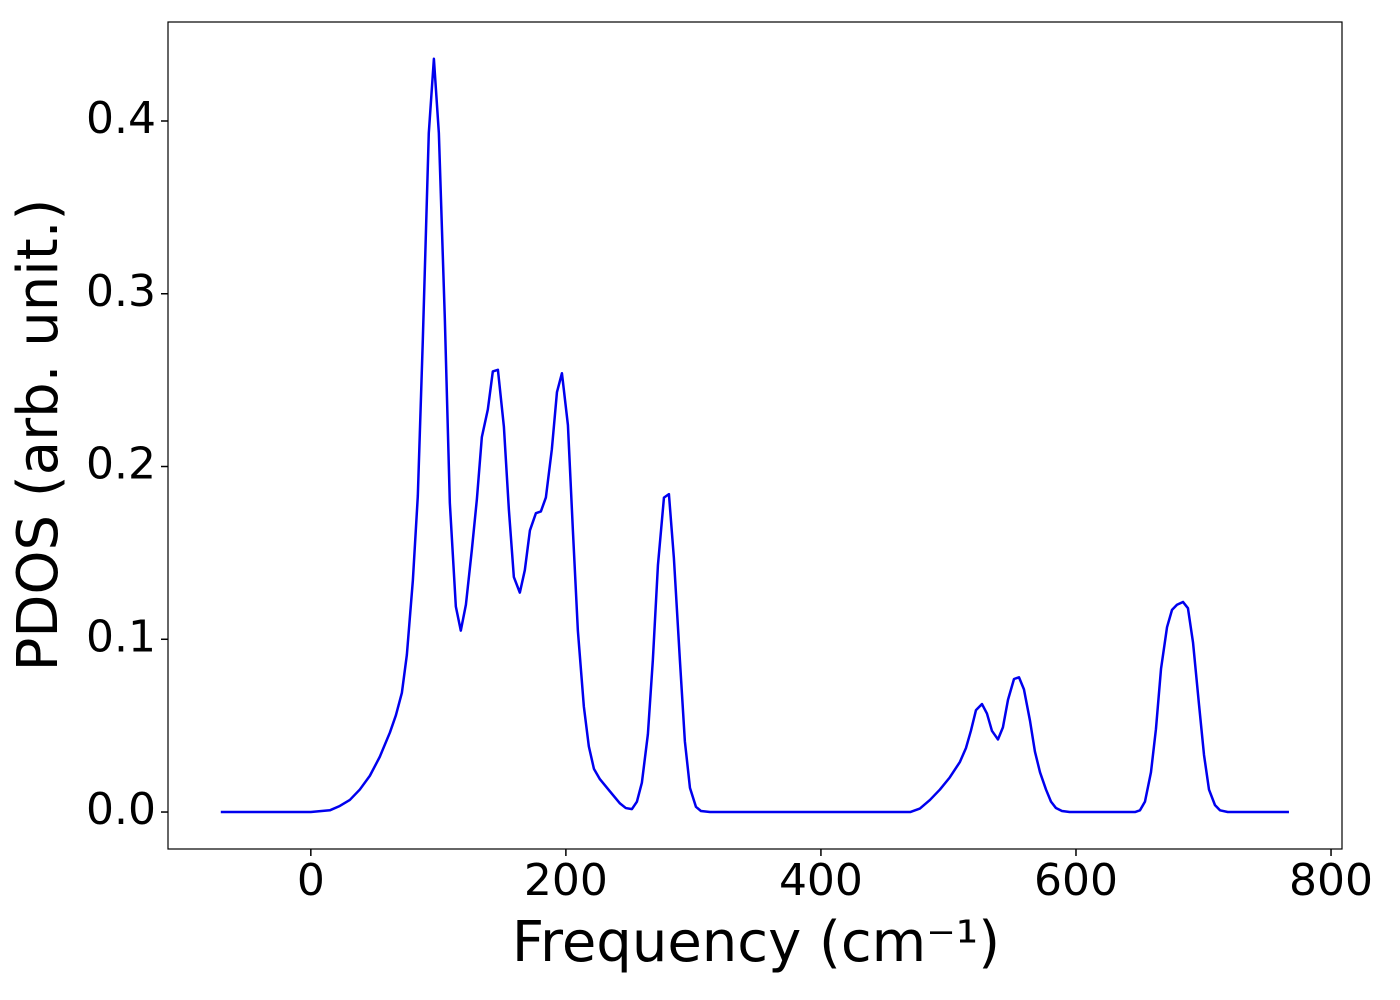 Image resolution: width=1400 pixels, height=1000 pixels. I want to click on y-tick-label: 0.4, so click(121, 118).